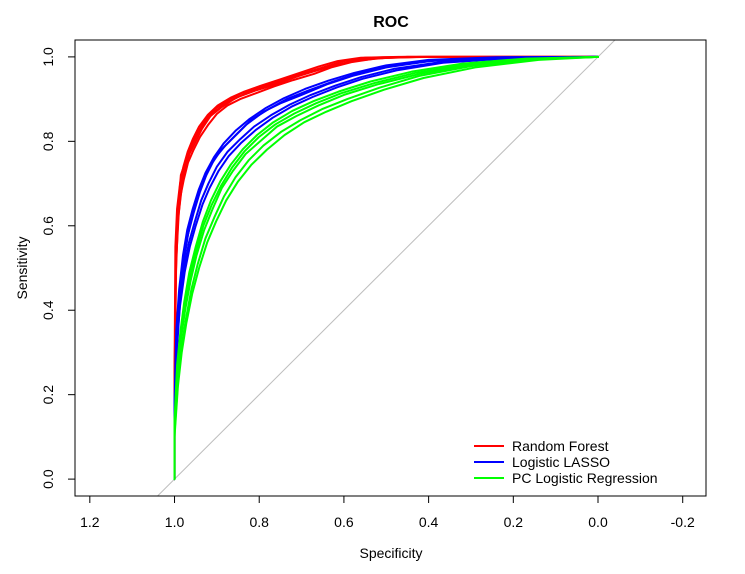 This screenshot has height=574, width=745. Describe the element at coordinates (48, 395) in the screenshot. I see `y-tick-label: 0.2` at that location.